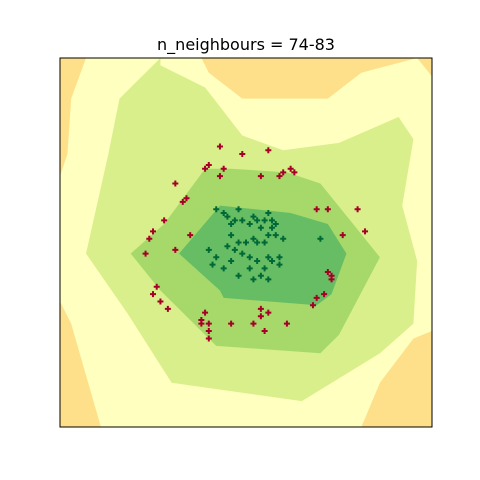  Describe the element at coordinates (246, 45) in the screenshot. I see `chart-title: n_neighbours = 74-83` at that location.